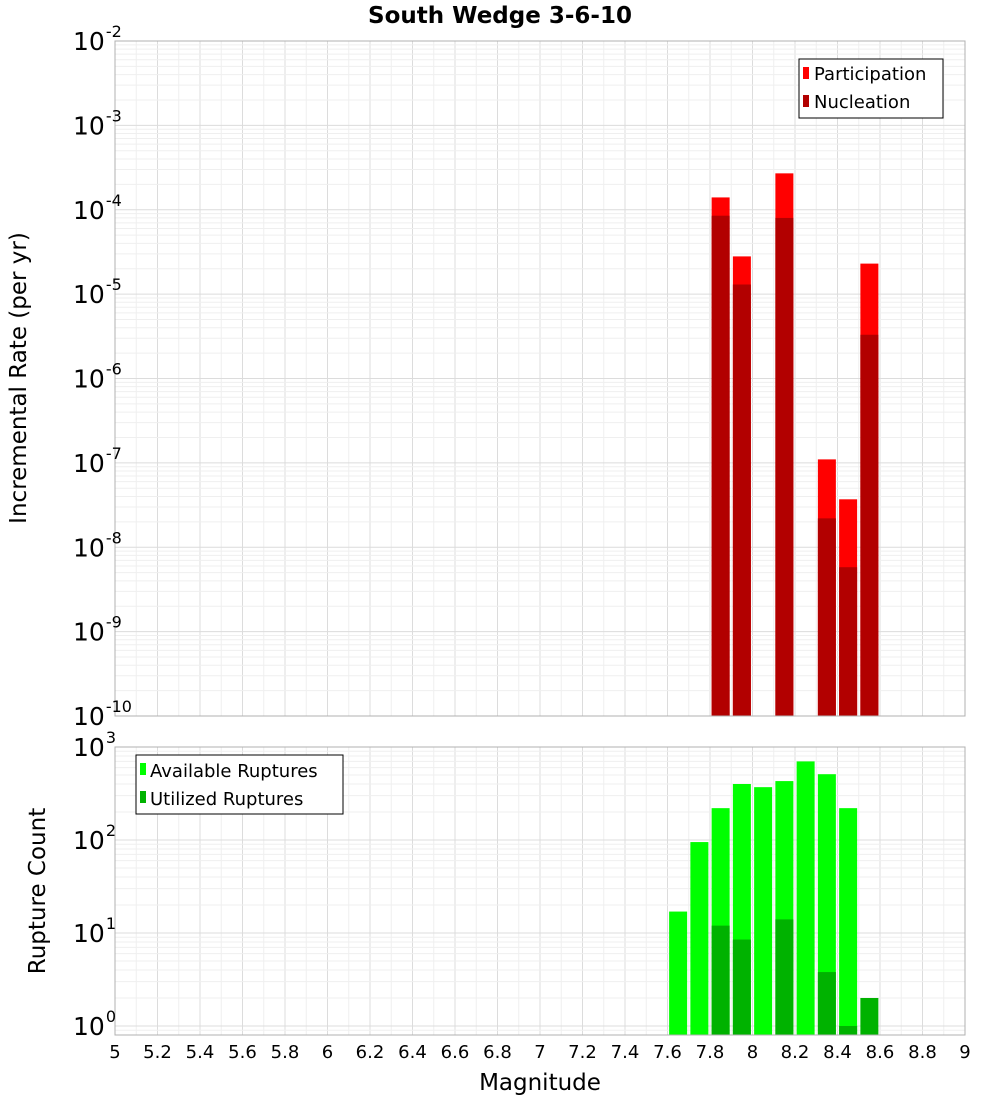 This screenshot has width=1000, height=1100. Describe the element at coordinates (774, 898) in the screenshot. I see `count-bars` at that location.